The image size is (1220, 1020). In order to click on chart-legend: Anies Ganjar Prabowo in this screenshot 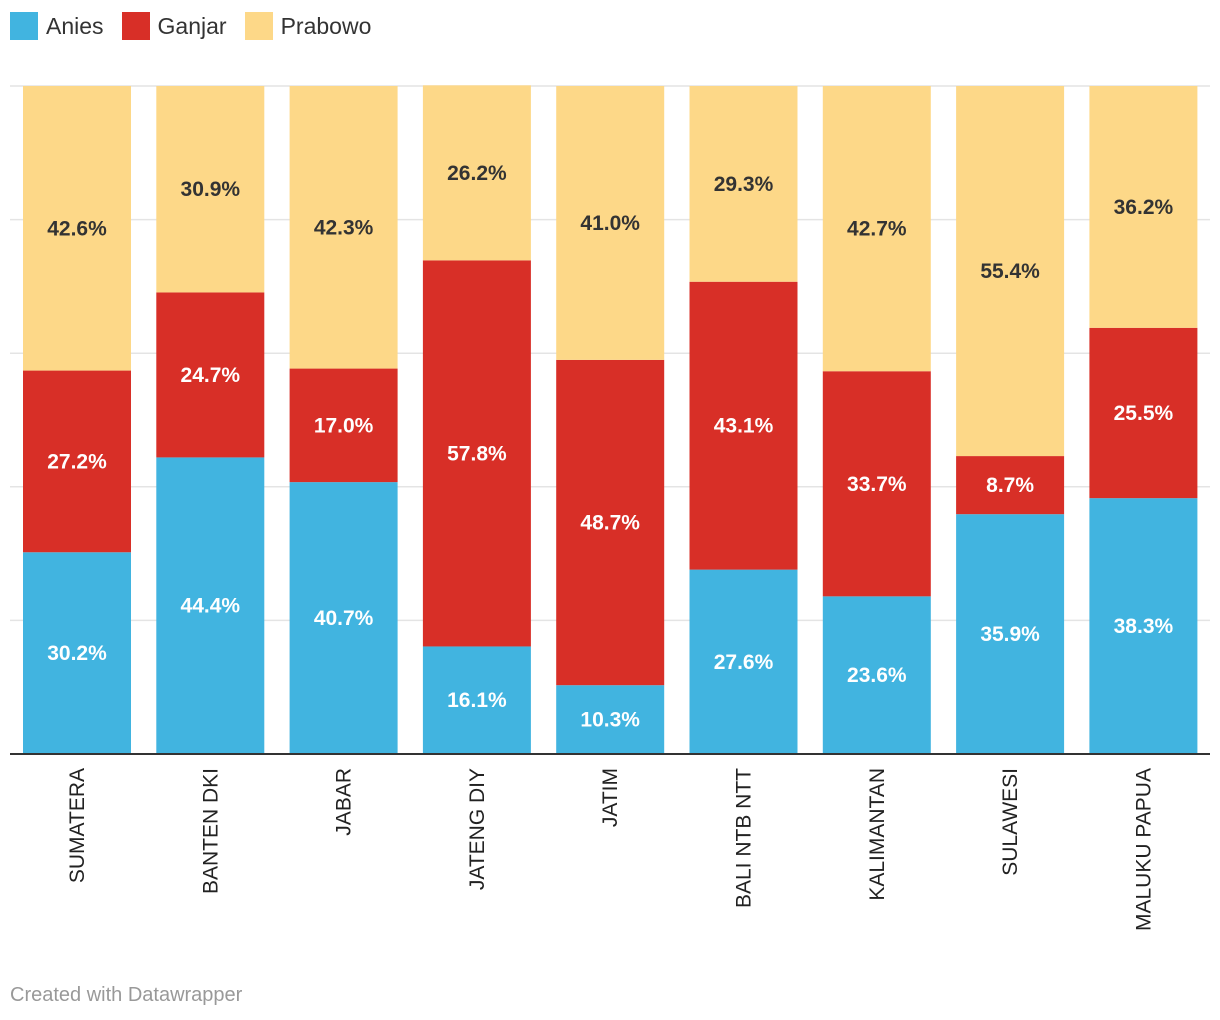, I will do `click(199, 26)`.